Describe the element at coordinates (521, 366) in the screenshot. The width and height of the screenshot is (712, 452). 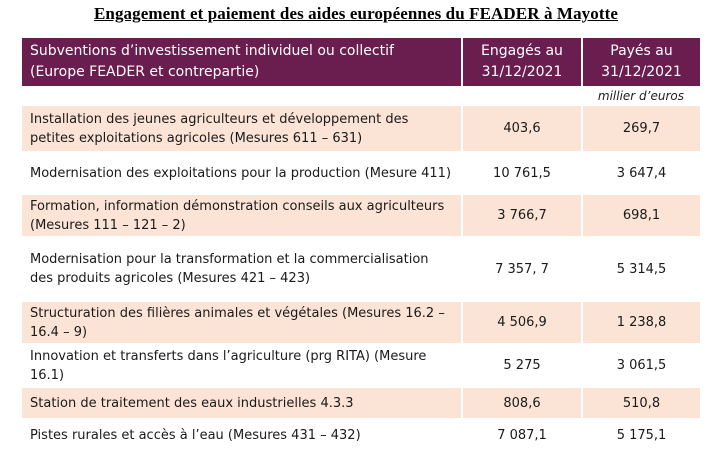
I see `row-engaged: 5 275` at that location.